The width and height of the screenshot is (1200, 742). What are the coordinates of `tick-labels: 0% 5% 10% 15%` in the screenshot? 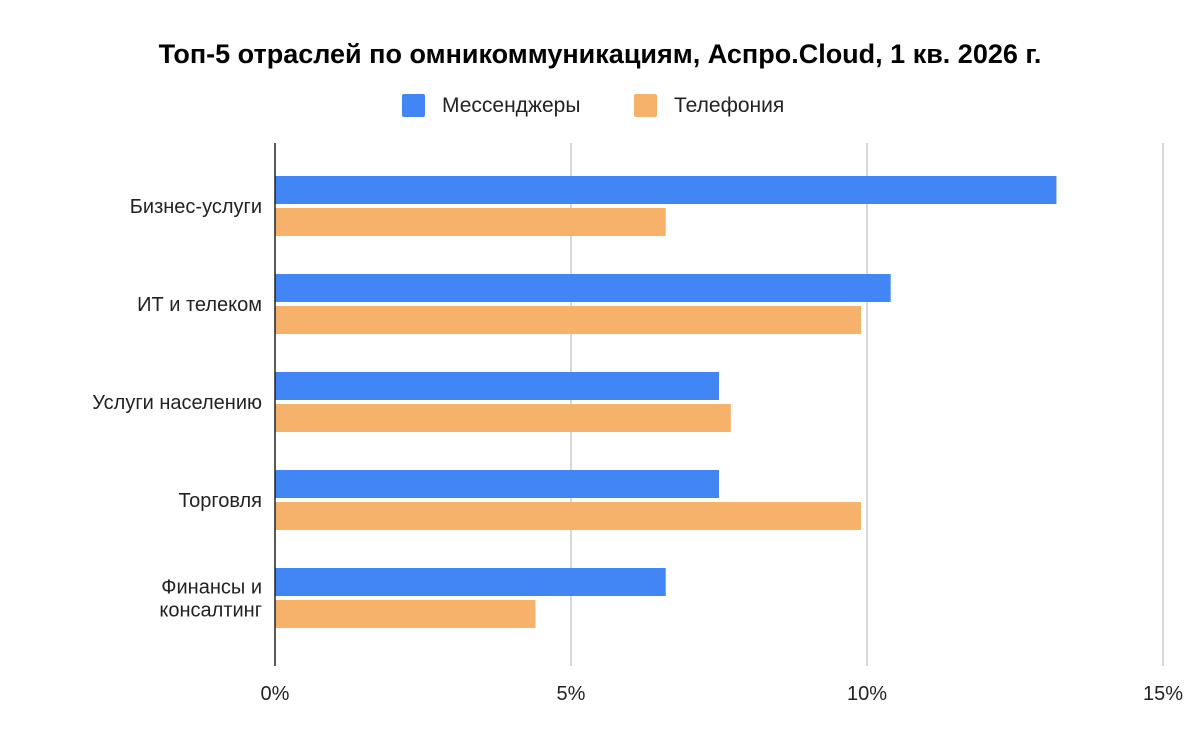 It's located at (722, 694).